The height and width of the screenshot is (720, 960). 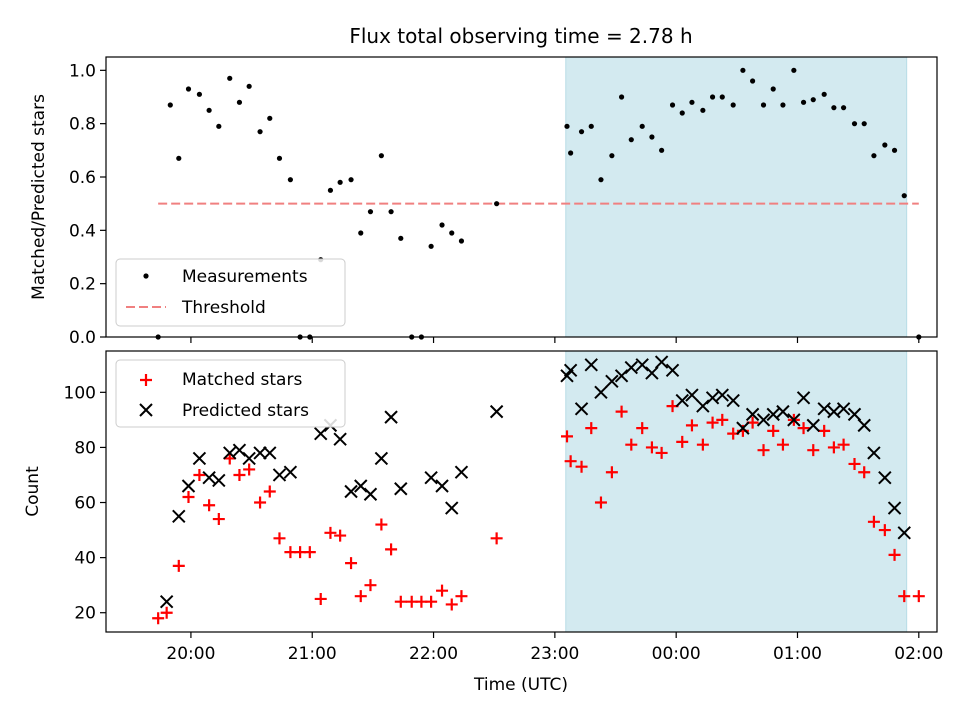 What do you see at coordinates (82, 125) in the screenshot?
I see `y-tick-label: 0.8` at bounding box center [82, 125].